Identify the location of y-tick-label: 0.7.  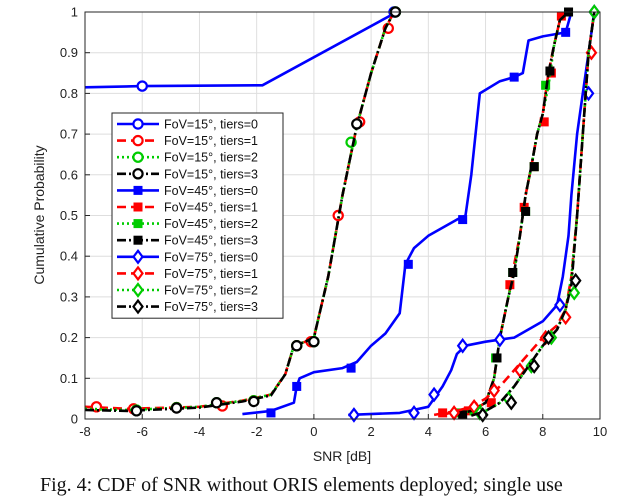
(69, 134).